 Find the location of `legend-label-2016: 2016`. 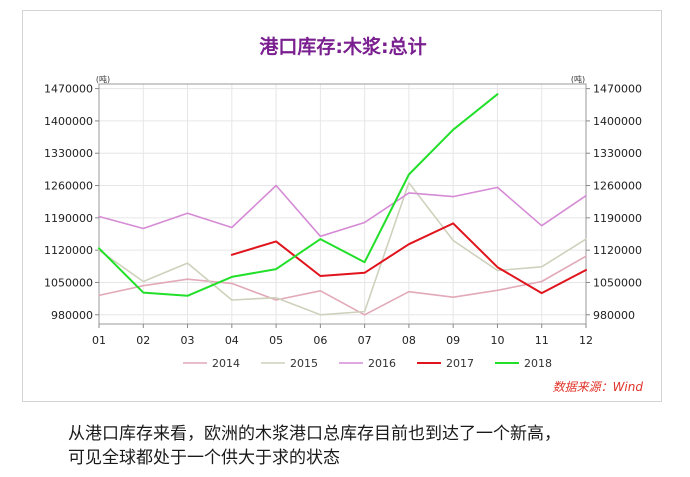

legend-label-2016: 2016 is located at coordinates (382, 363).